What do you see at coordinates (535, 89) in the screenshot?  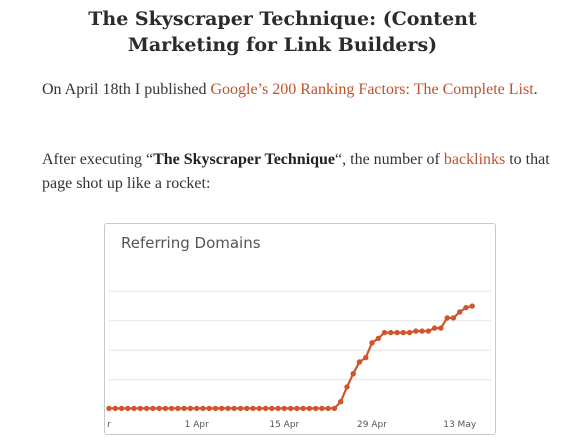 I see `intro-period: .` at bounding box center [535, 89].